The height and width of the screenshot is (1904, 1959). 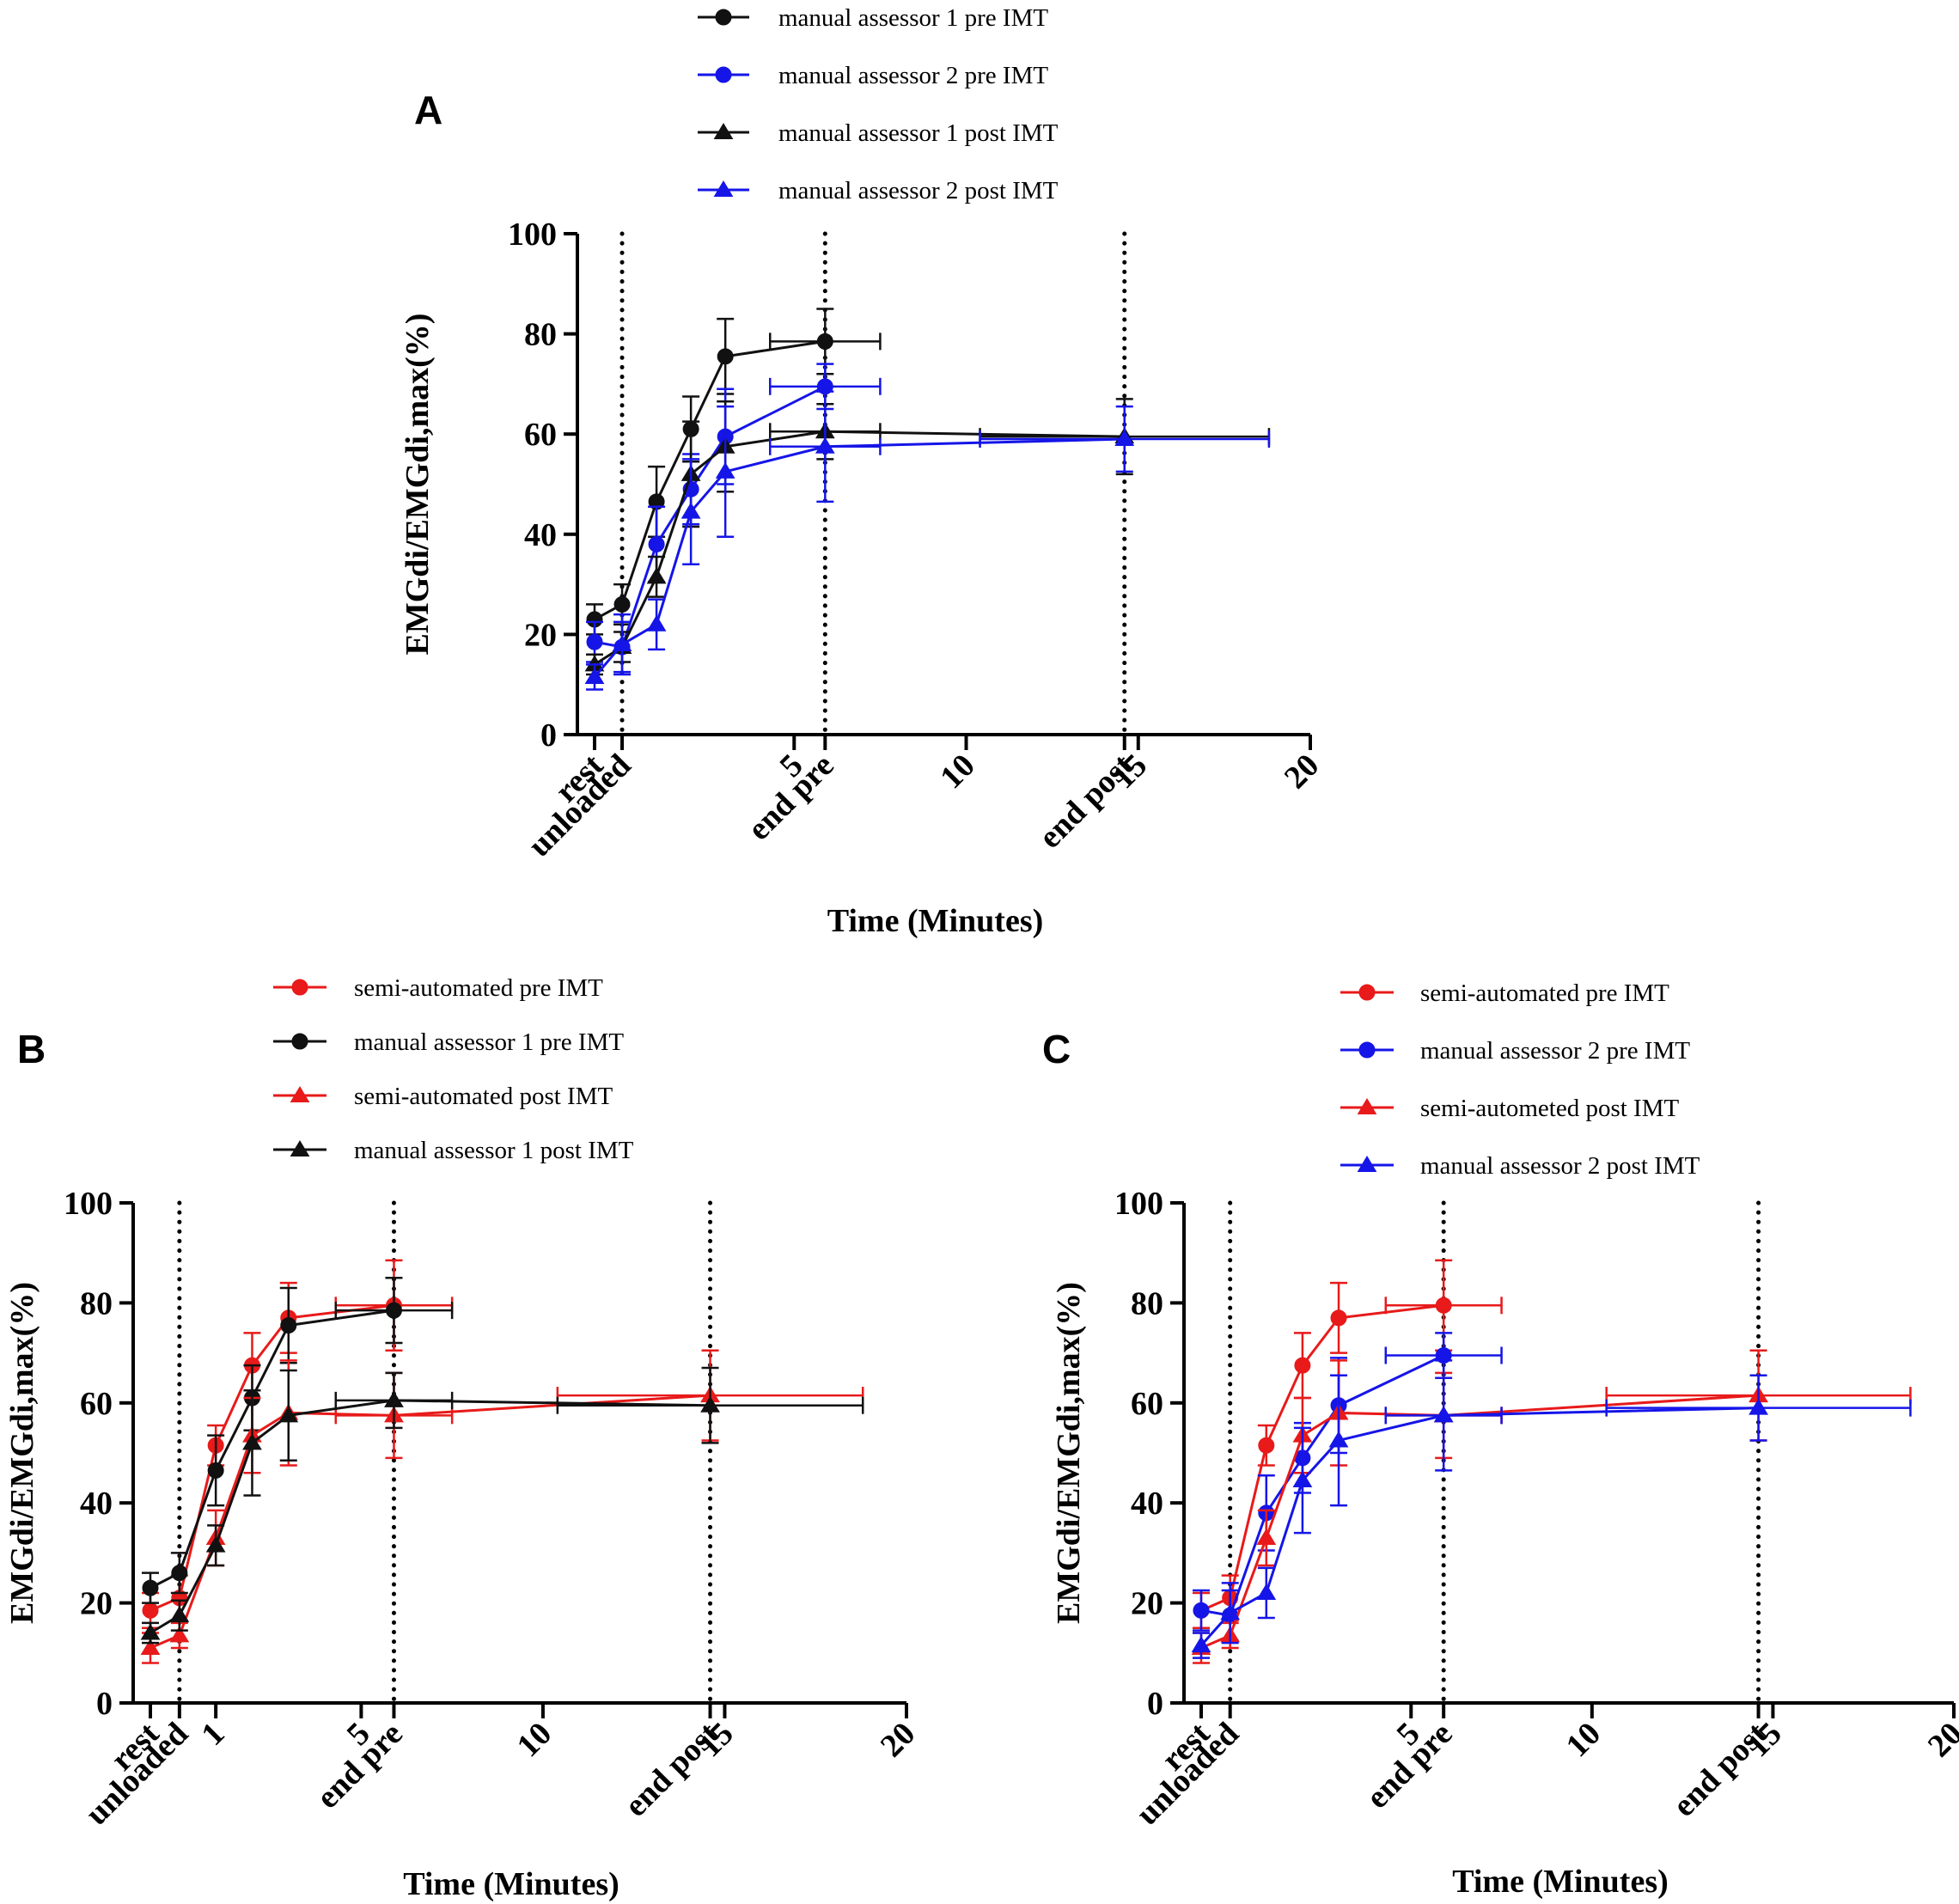 What do you see at coordinates (428, 110) in the screenshot?
I see `panel-letter: A` at bounding box center [428, 110].